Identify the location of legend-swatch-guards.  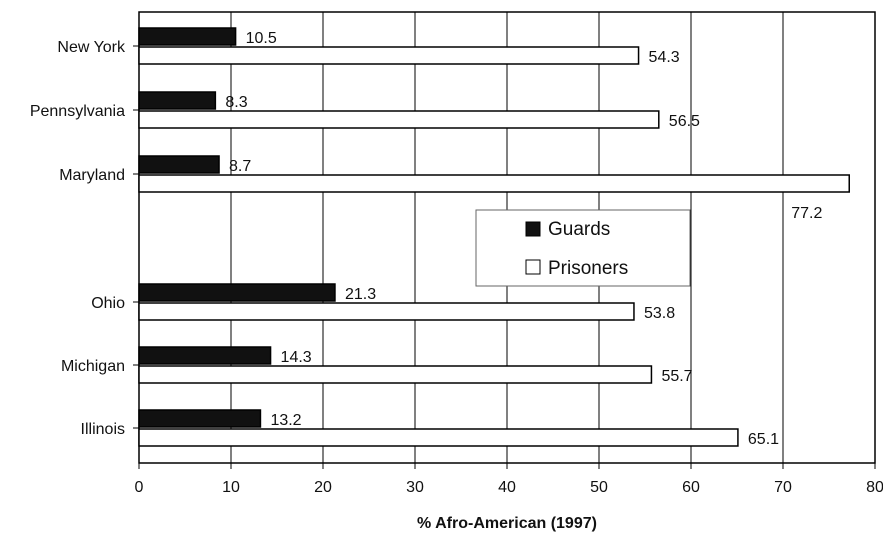
(533, 229).